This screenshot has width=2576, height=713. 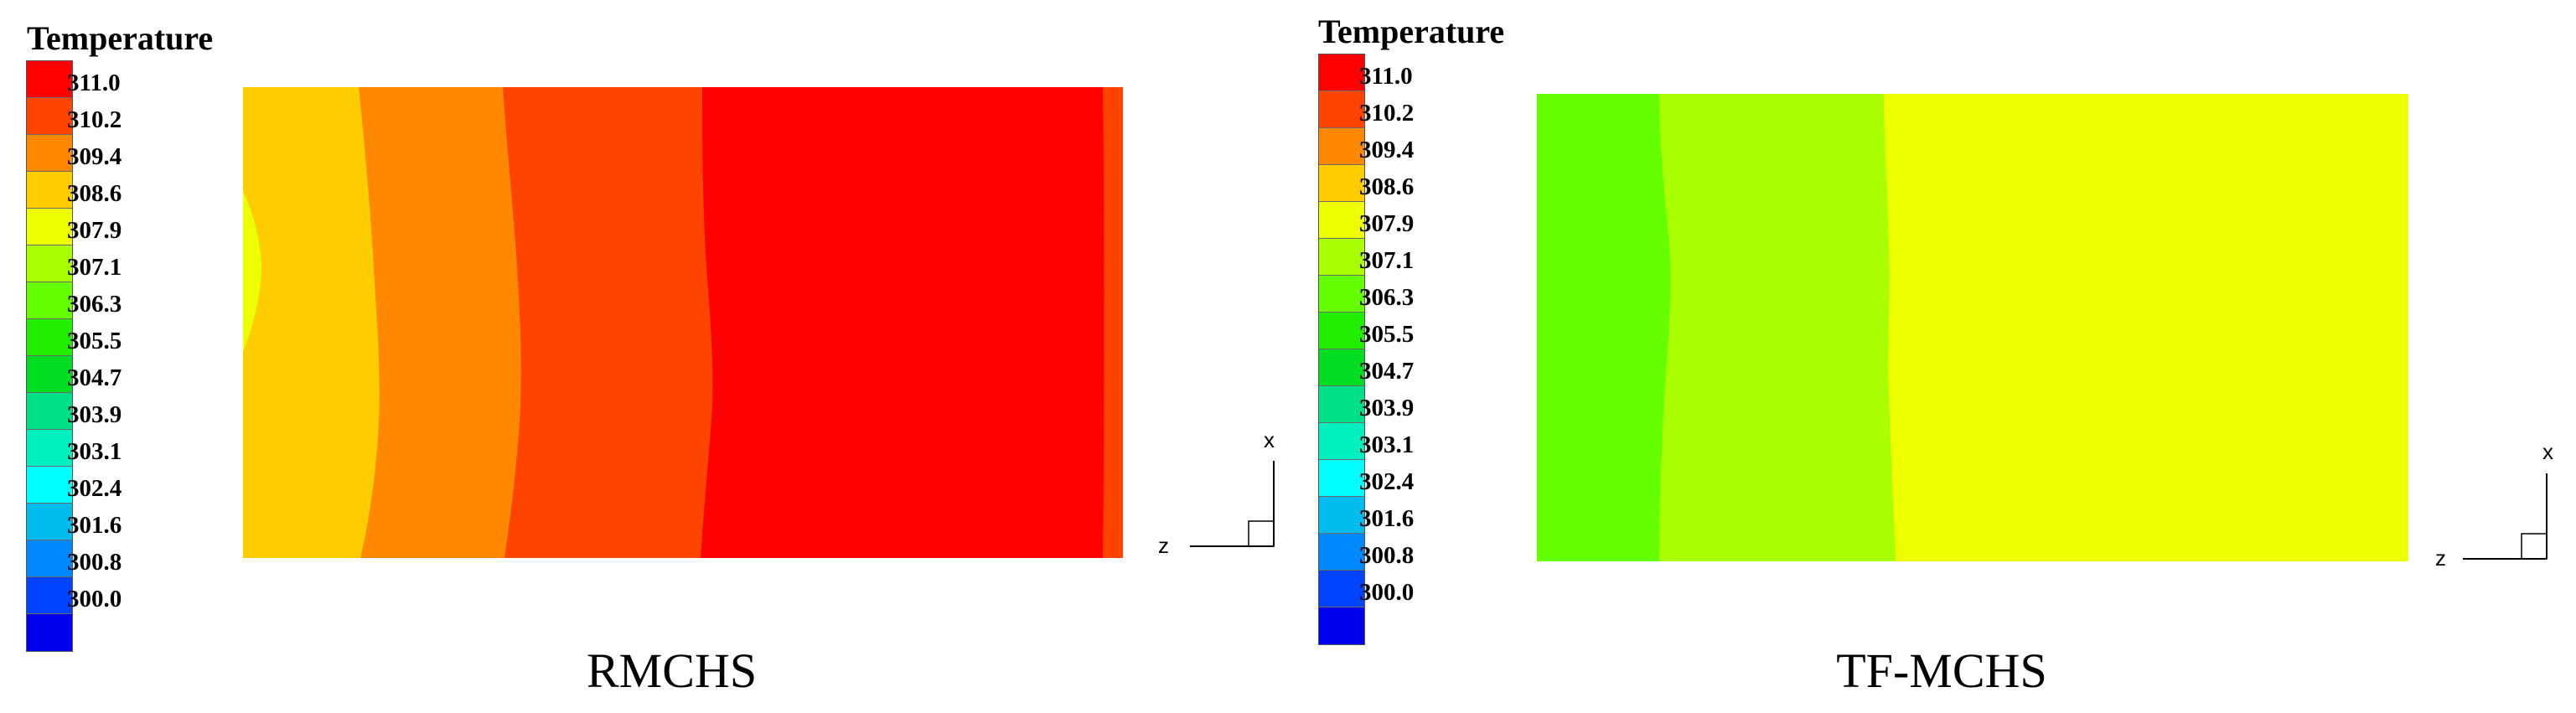 What do you see at coordinates (902, 322) in the screenshot?
I see `contour-band-311-0-core` at bounding box center [902, 322].